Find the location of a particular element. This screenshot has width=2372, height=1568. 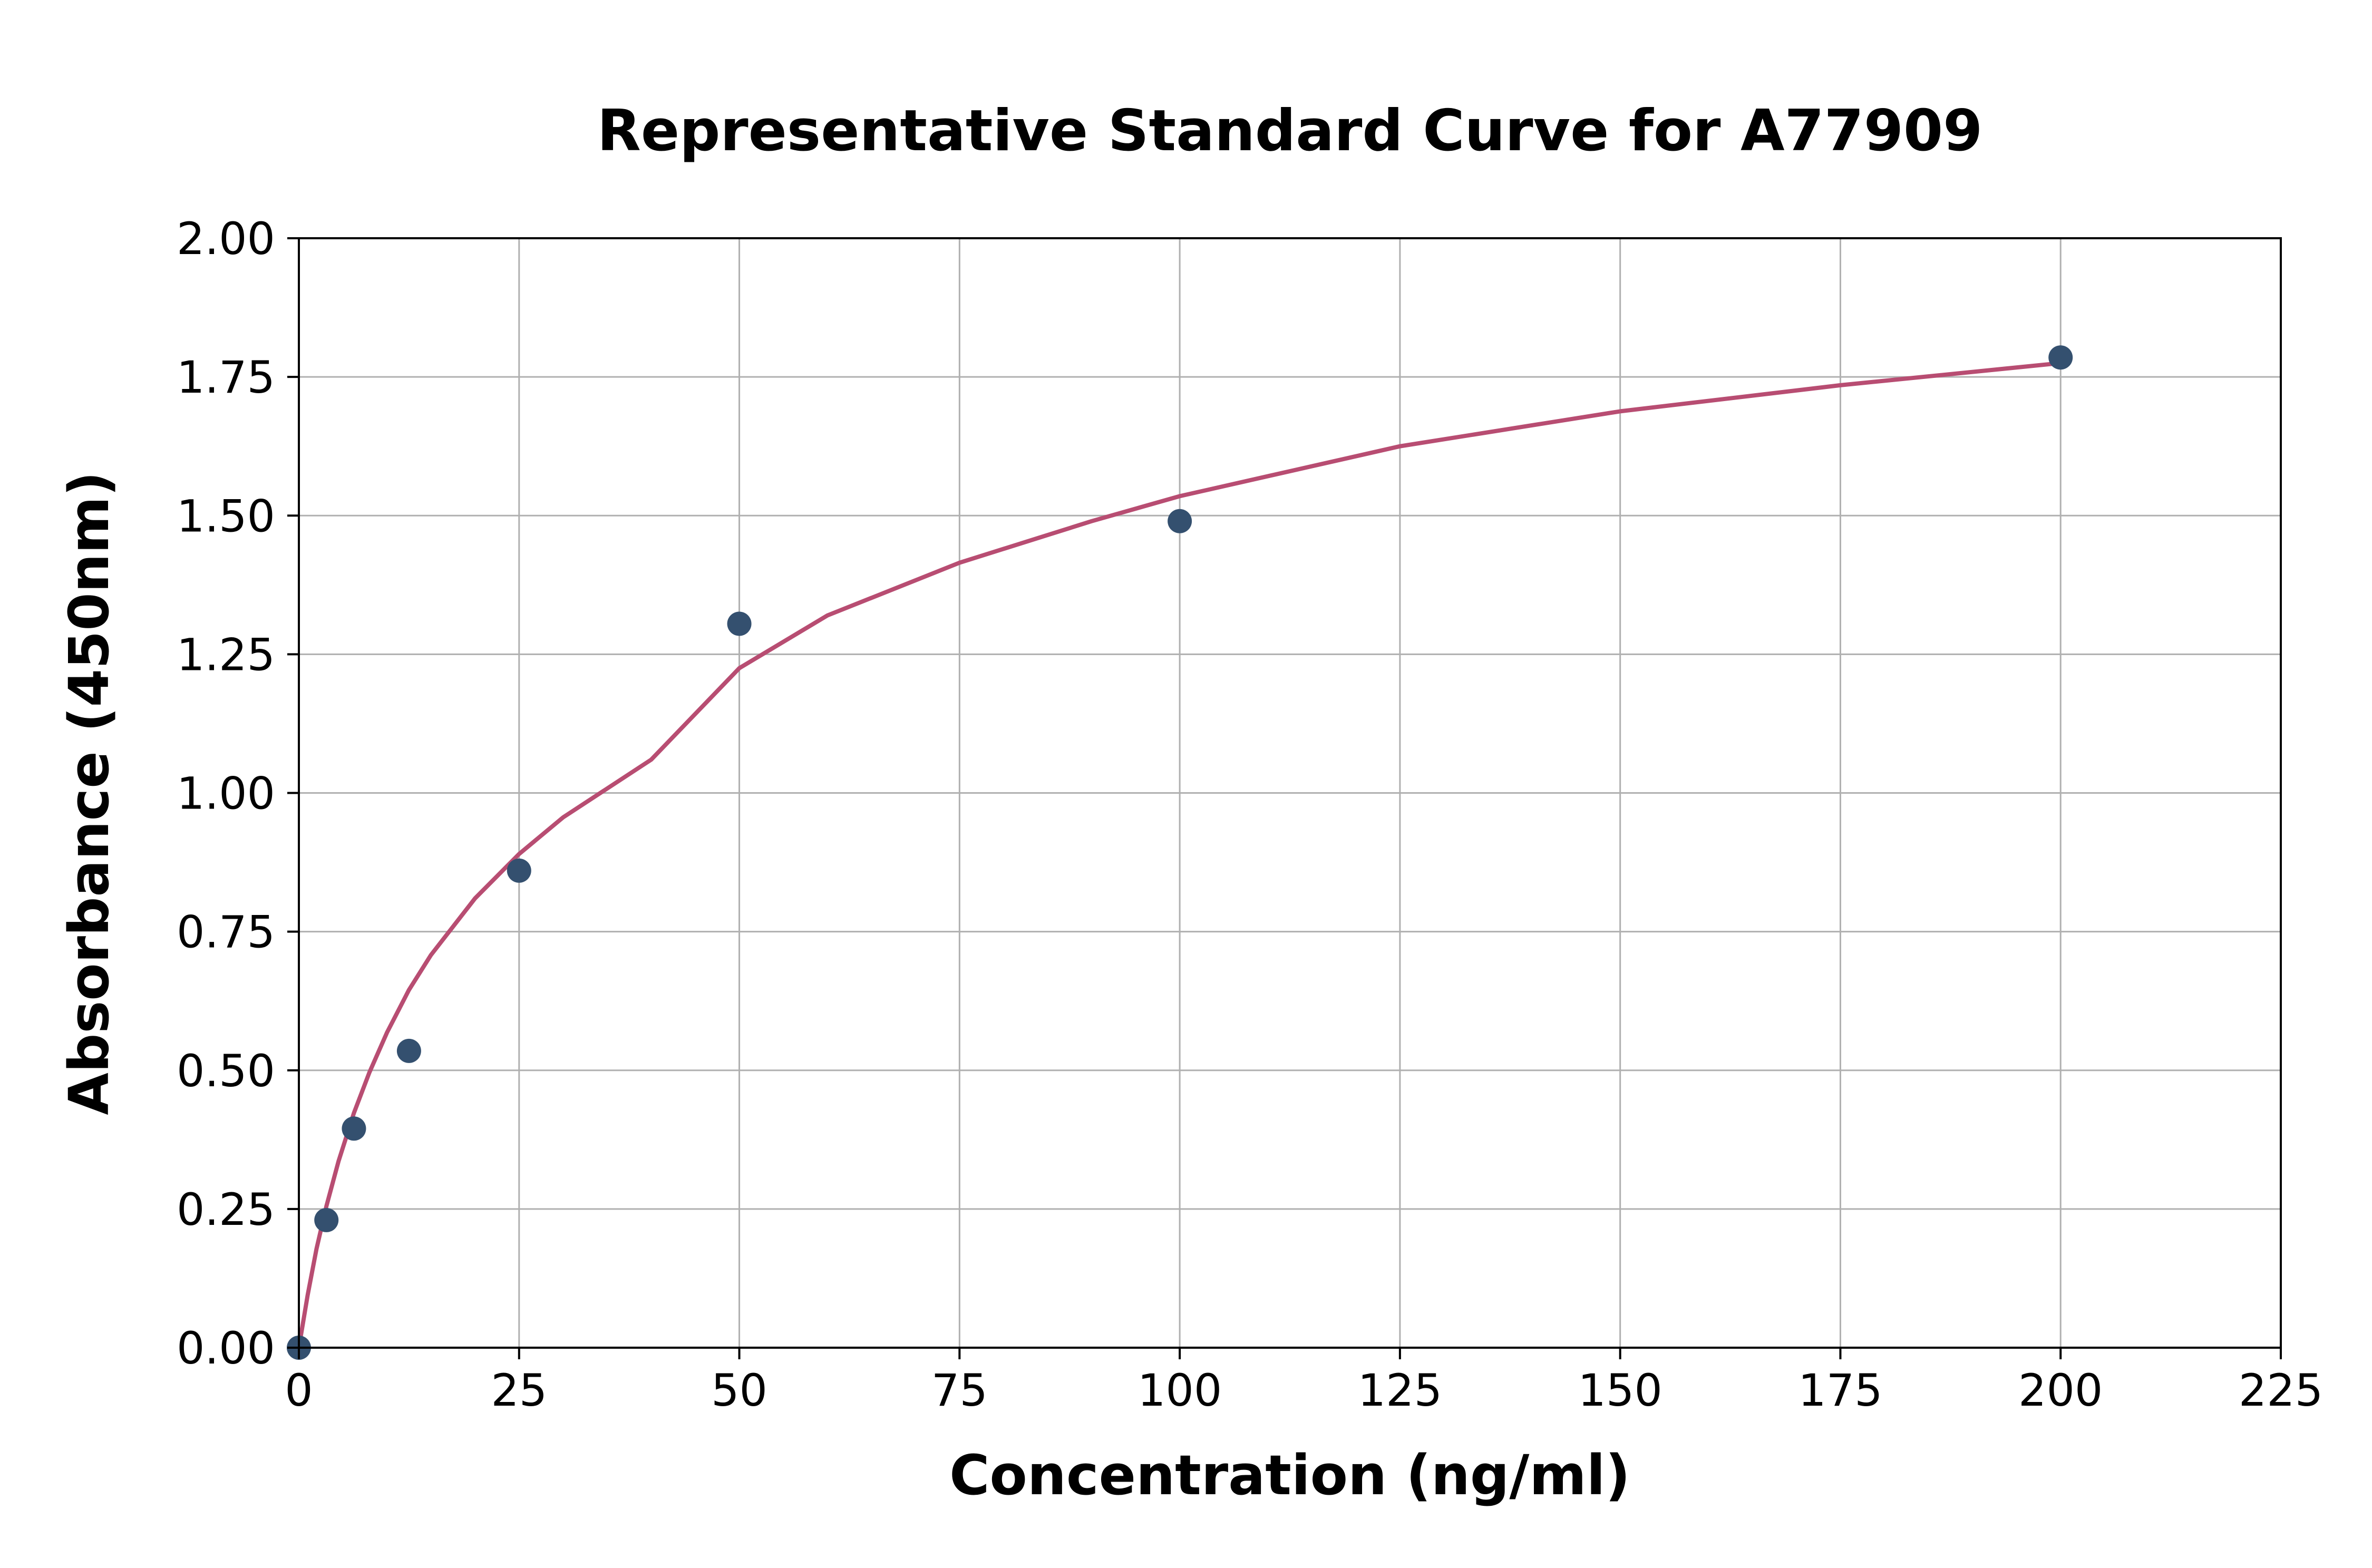

x-tick-label: 200 is located at coordinates (2060, 1391).